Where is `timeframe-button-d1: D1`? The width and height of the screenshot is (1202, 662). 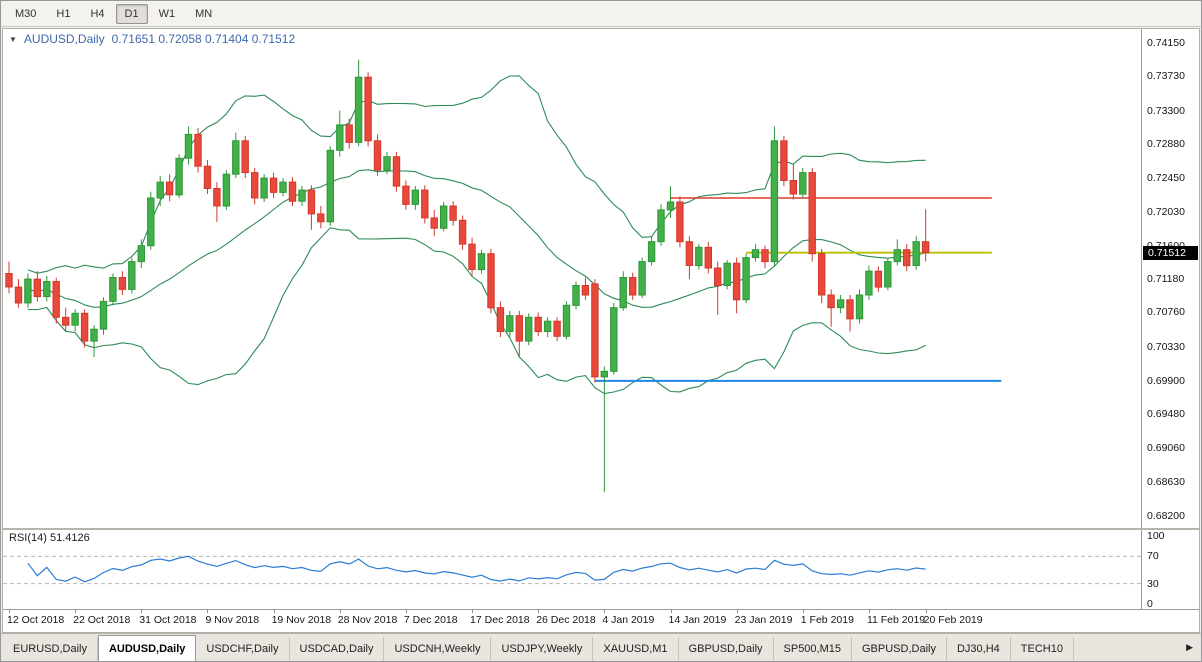 timeframe-button-d1: D1 is located at coordinates (131, 13).